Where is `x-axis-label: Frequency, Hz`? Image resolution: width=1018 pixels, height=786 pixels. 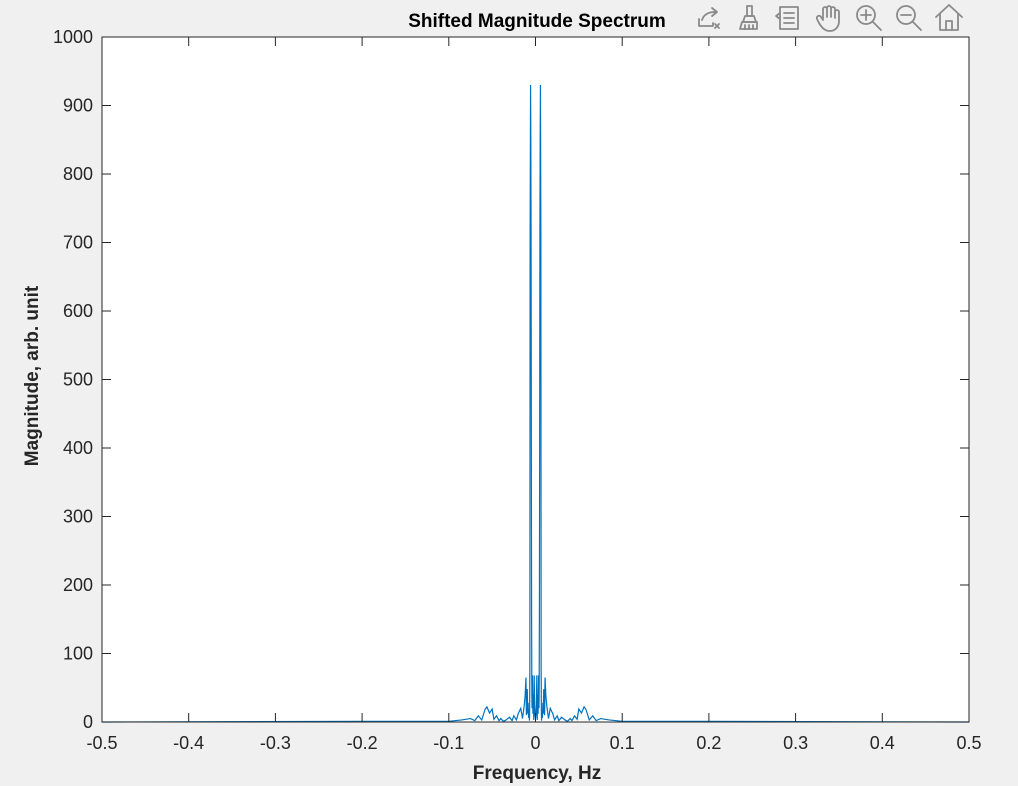
x-axis-label: Frequency, Hz is located at coordinates (537, 773).